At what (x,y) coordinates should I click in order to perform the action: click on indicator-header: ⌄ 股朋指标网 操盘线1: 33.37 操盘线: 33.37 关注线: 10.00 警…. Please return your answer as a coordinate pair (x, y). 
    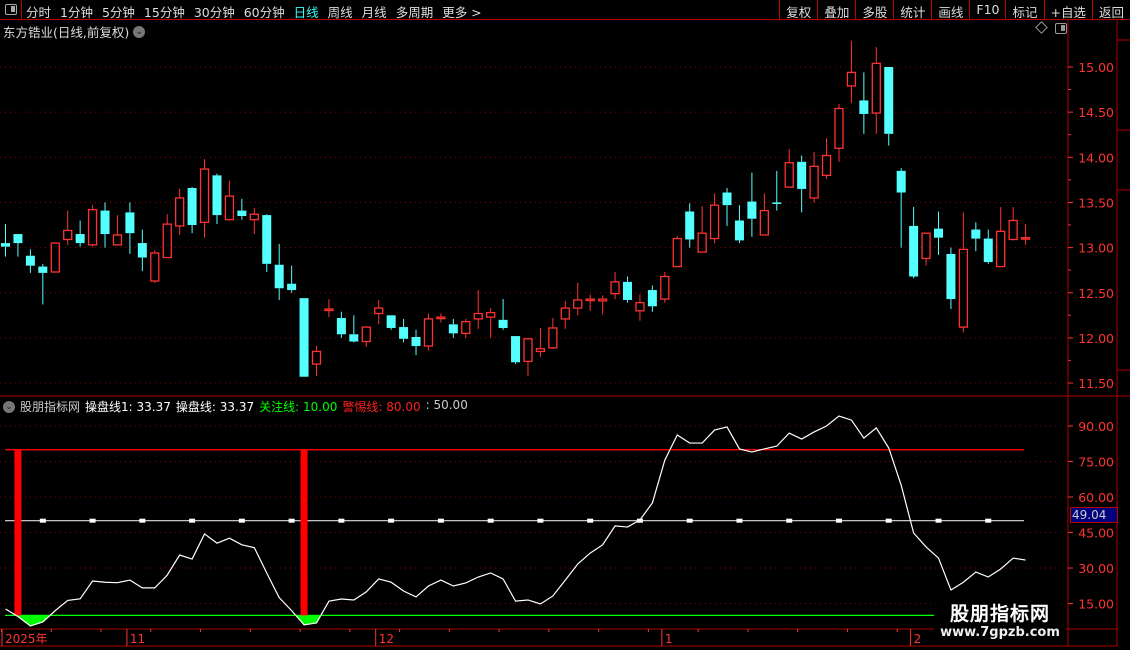
    Looking at the image, I should click on (235, 406).